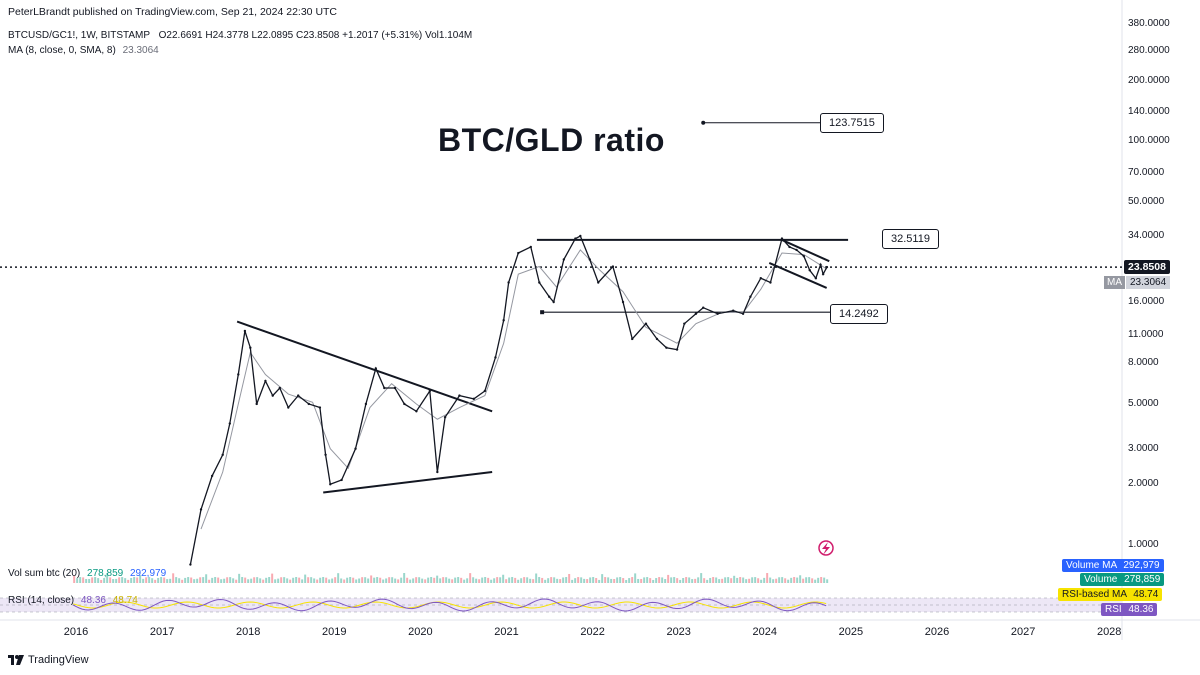 The width and height of the screenshot is (1200, 675). Describe the element at coordinates (1146, 594) in the screenshot. I see `rsi-ma-badge-value: 48.74` at that location.